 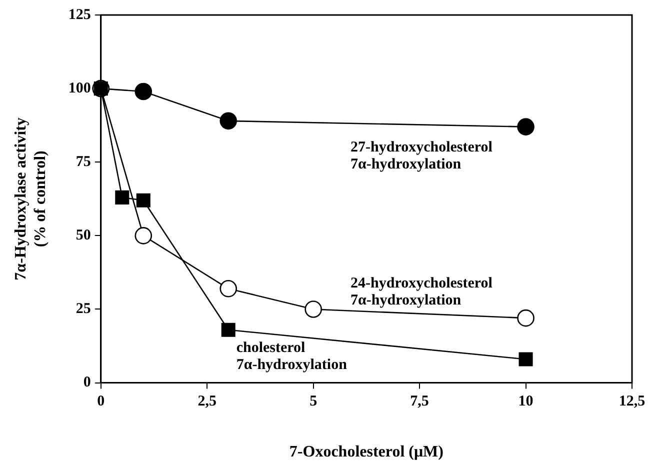 What do you see at coordinates (101, 402) in the screenshot?
I see `x-tick-label: 0` at bounding box center [101, 402].